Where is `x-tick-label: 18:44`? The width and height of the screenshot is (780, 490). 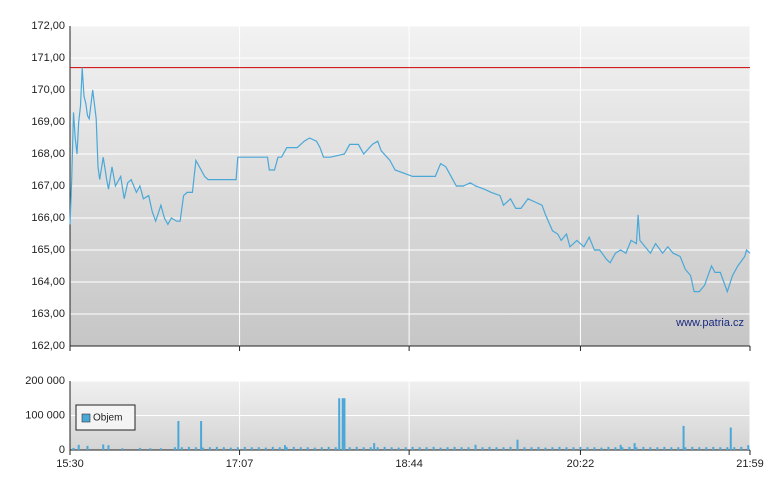
x-tick-label: 18:44 is located at coordinates (409, 464).